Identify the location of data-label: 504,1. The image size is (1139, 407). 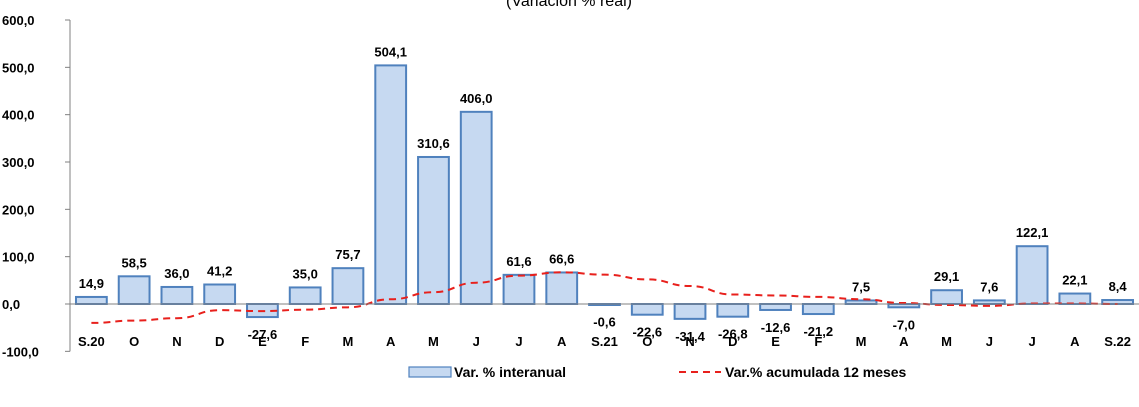
(390, 51).